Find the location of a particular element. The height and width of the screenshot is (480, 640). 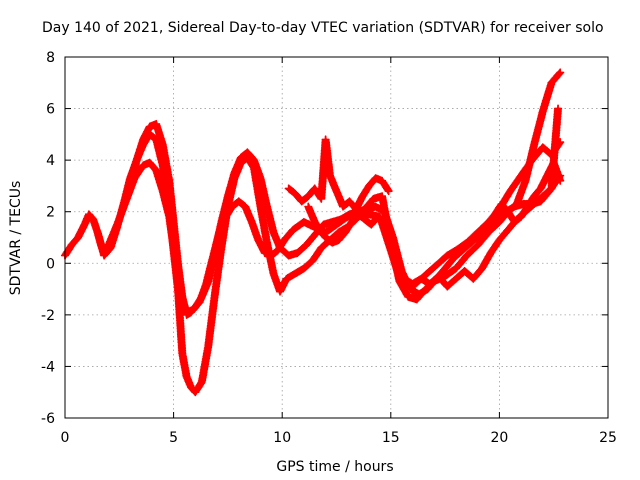

x-axis-label: GPS time / hours is located at coordinates (334, 467).